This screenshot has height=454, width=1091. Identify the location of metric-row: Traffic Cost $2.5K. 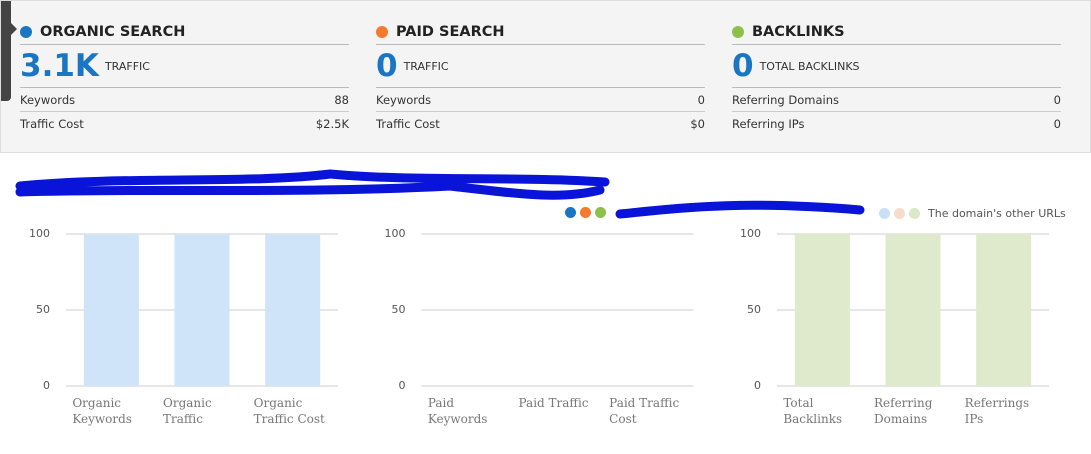
(184, 123).